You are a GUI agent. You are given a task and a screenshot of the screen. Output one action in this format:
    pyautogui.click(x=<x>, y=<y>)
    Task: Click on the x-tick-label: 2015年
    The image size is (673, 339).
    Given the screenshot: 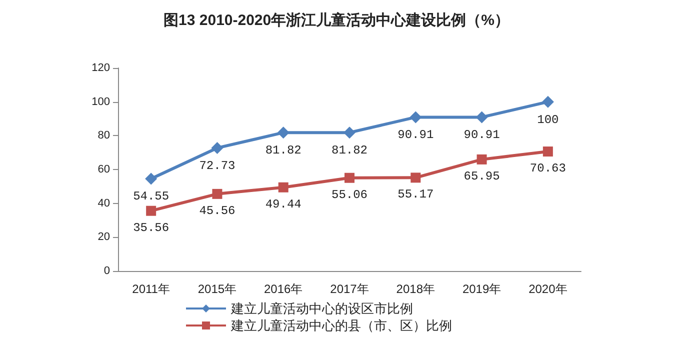 What is the action you would take?
    pyautogui.click(x=217, y=289)
    